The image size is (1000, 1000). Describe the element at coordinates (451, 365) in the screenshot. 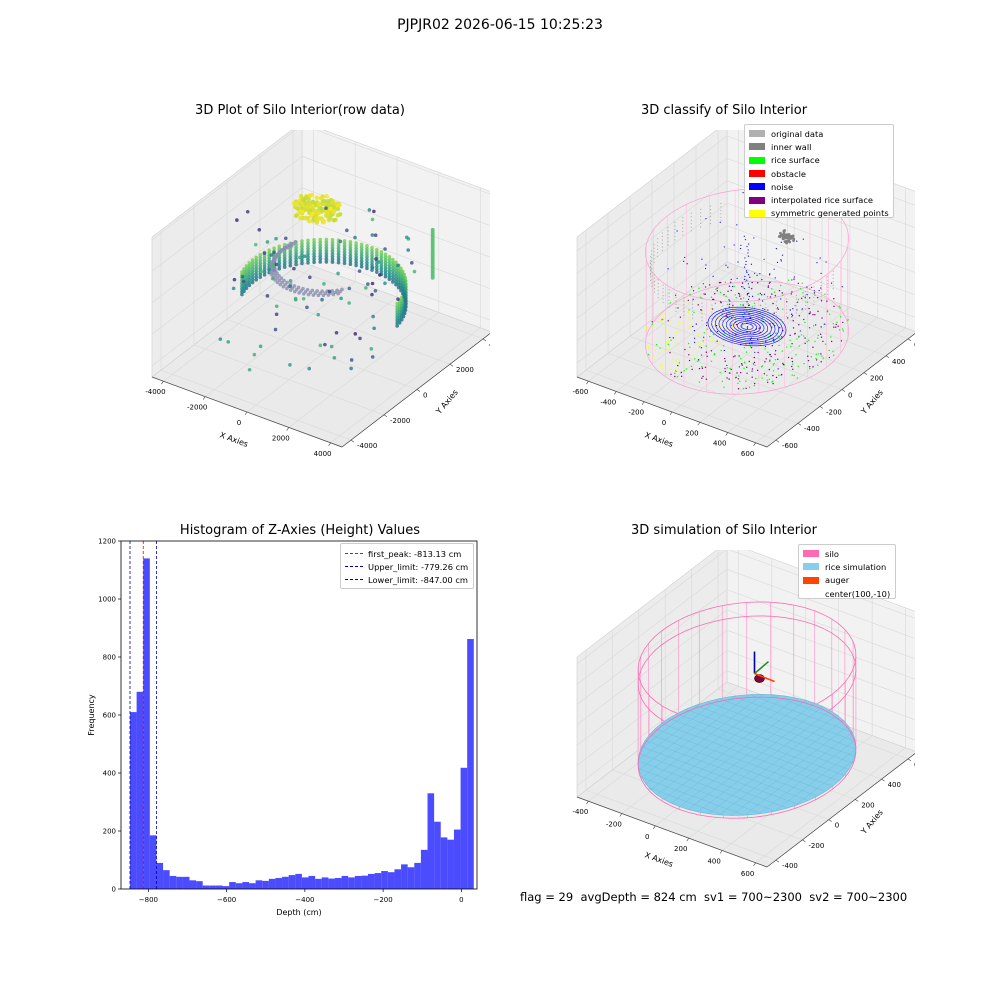

I see `y-tick` at that location.